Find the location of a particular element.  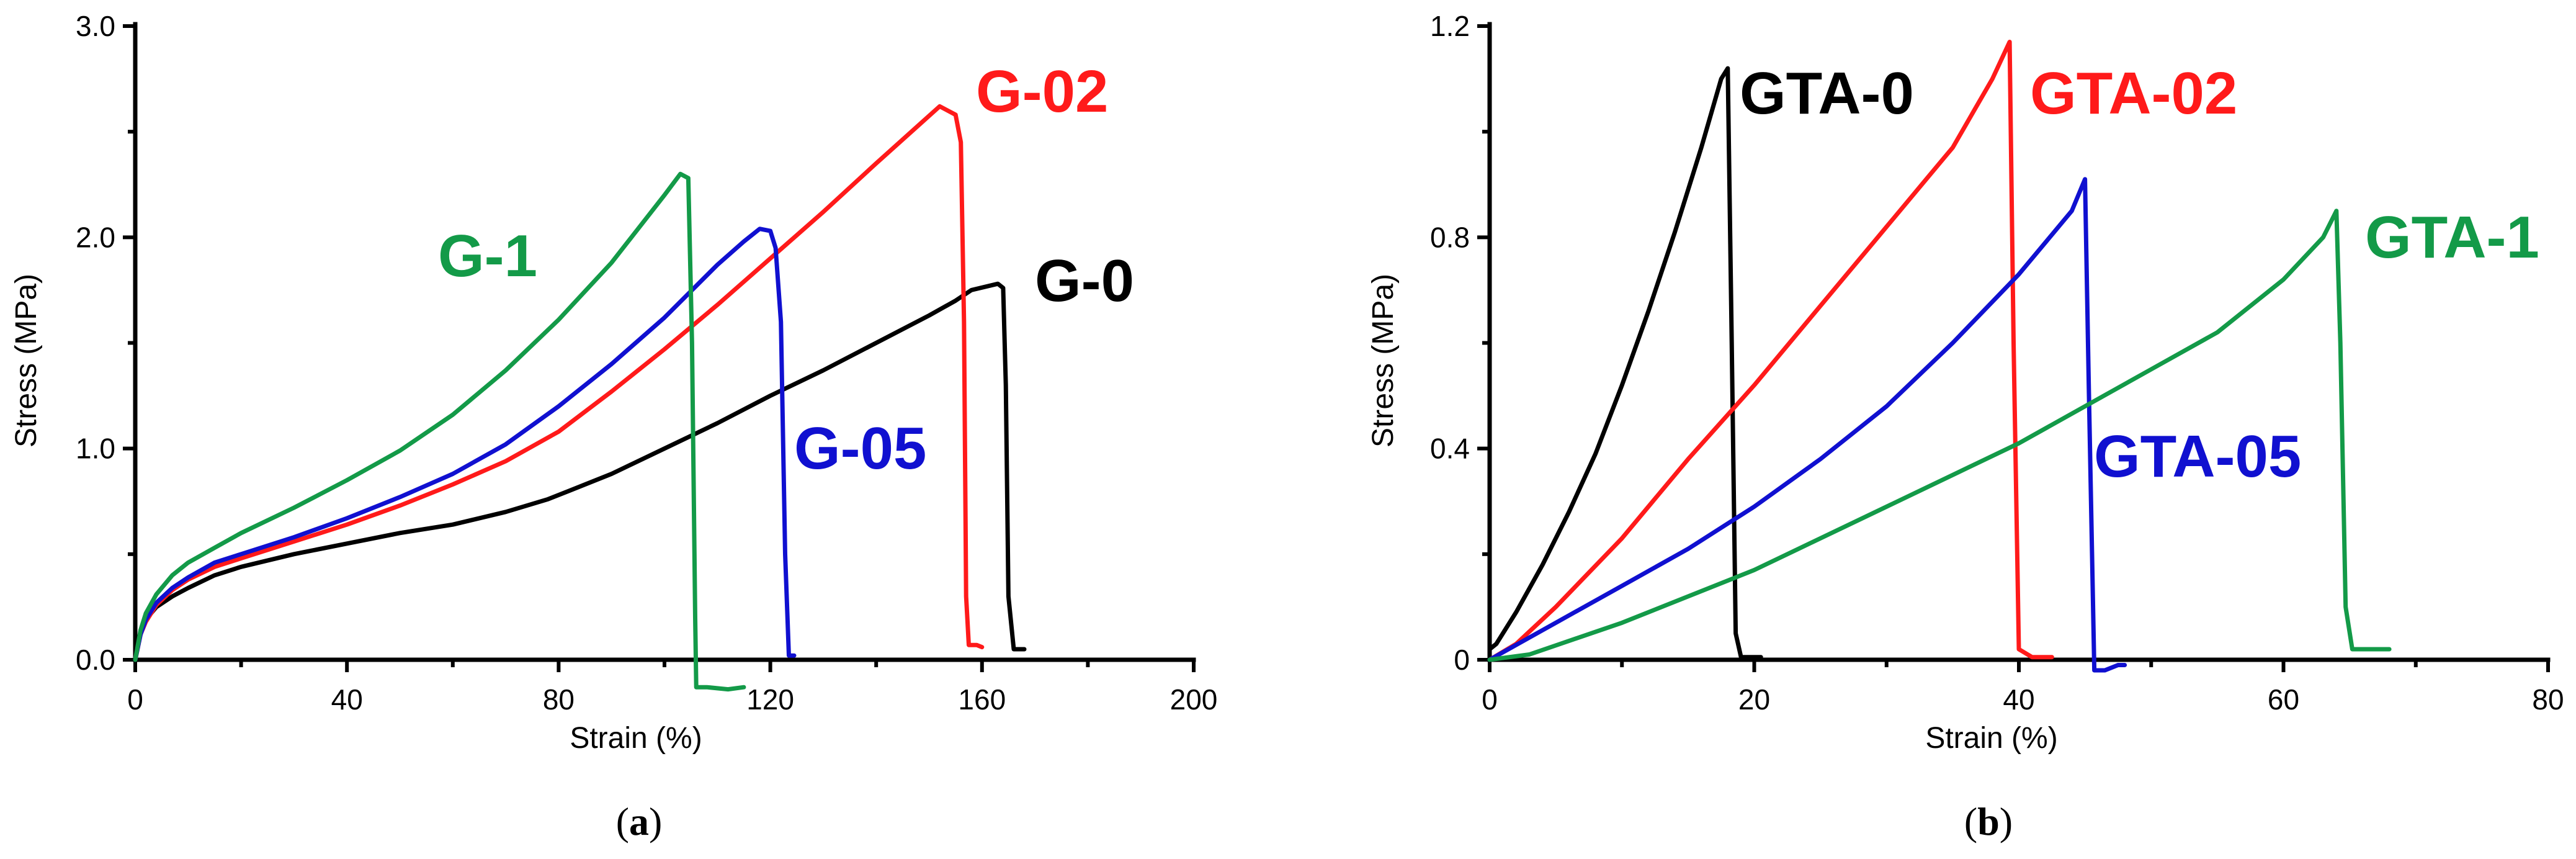

panel-a-label-g05: G-05 is located at coordinates (860, 449).